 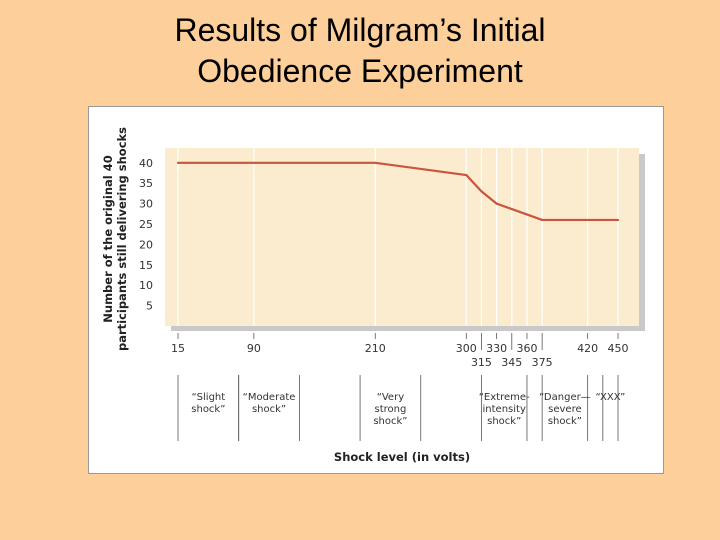 I want to click on category-label: “XXX”, so click(x=610, y=397).